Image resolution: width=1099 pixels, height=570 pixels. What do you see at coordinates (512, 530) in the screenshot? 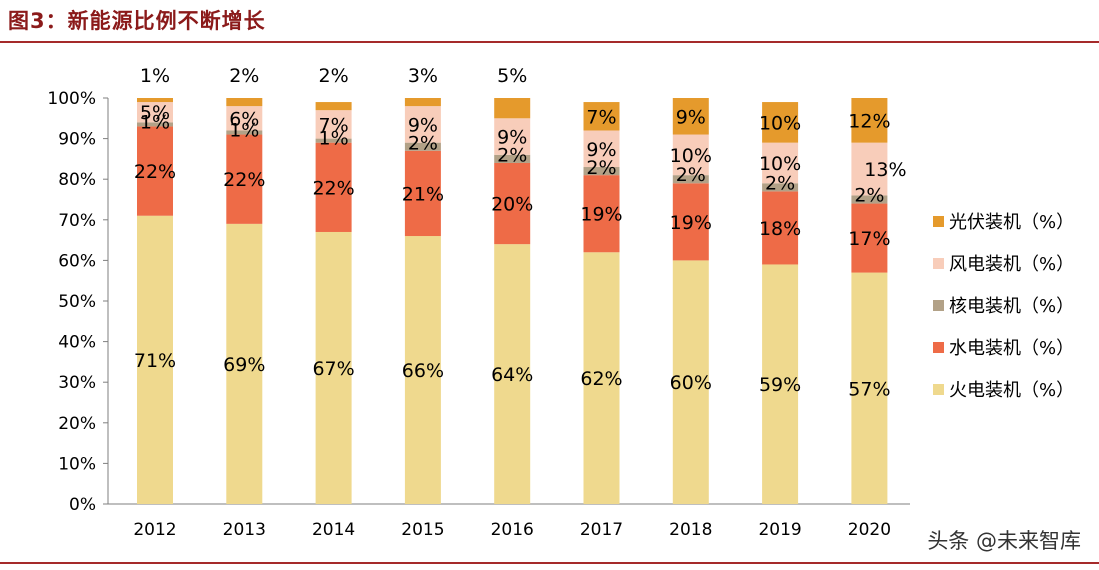
I see `x-tick-label: 2016` at bounding box center [512, 530].